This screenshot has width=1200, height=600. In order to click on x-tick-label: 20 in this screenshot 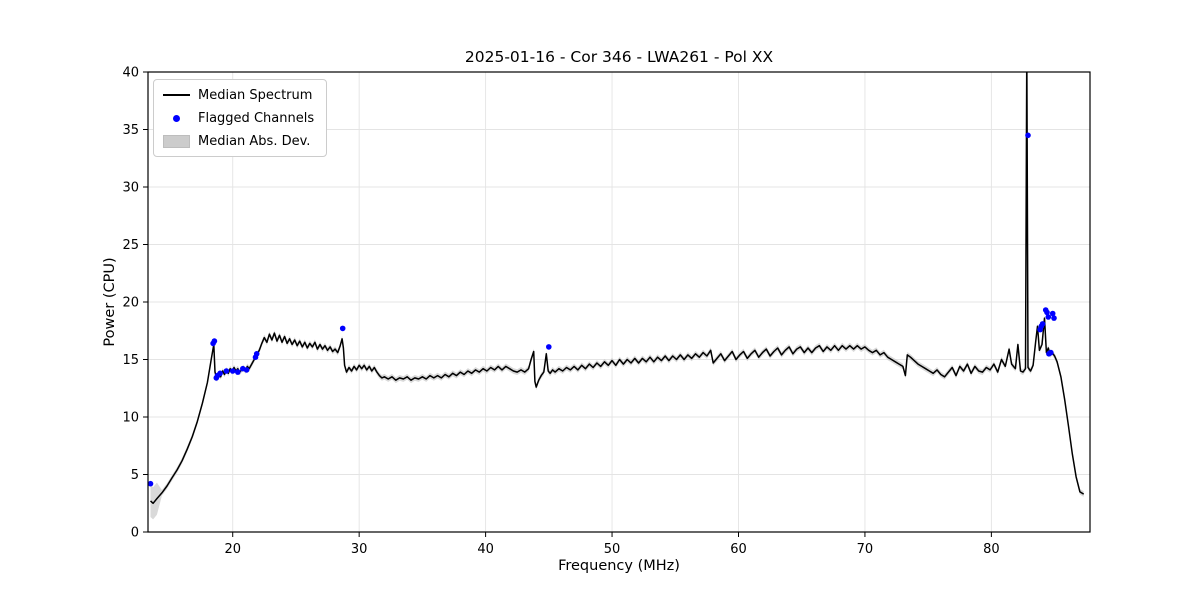, I will do `click(232, 549)`.